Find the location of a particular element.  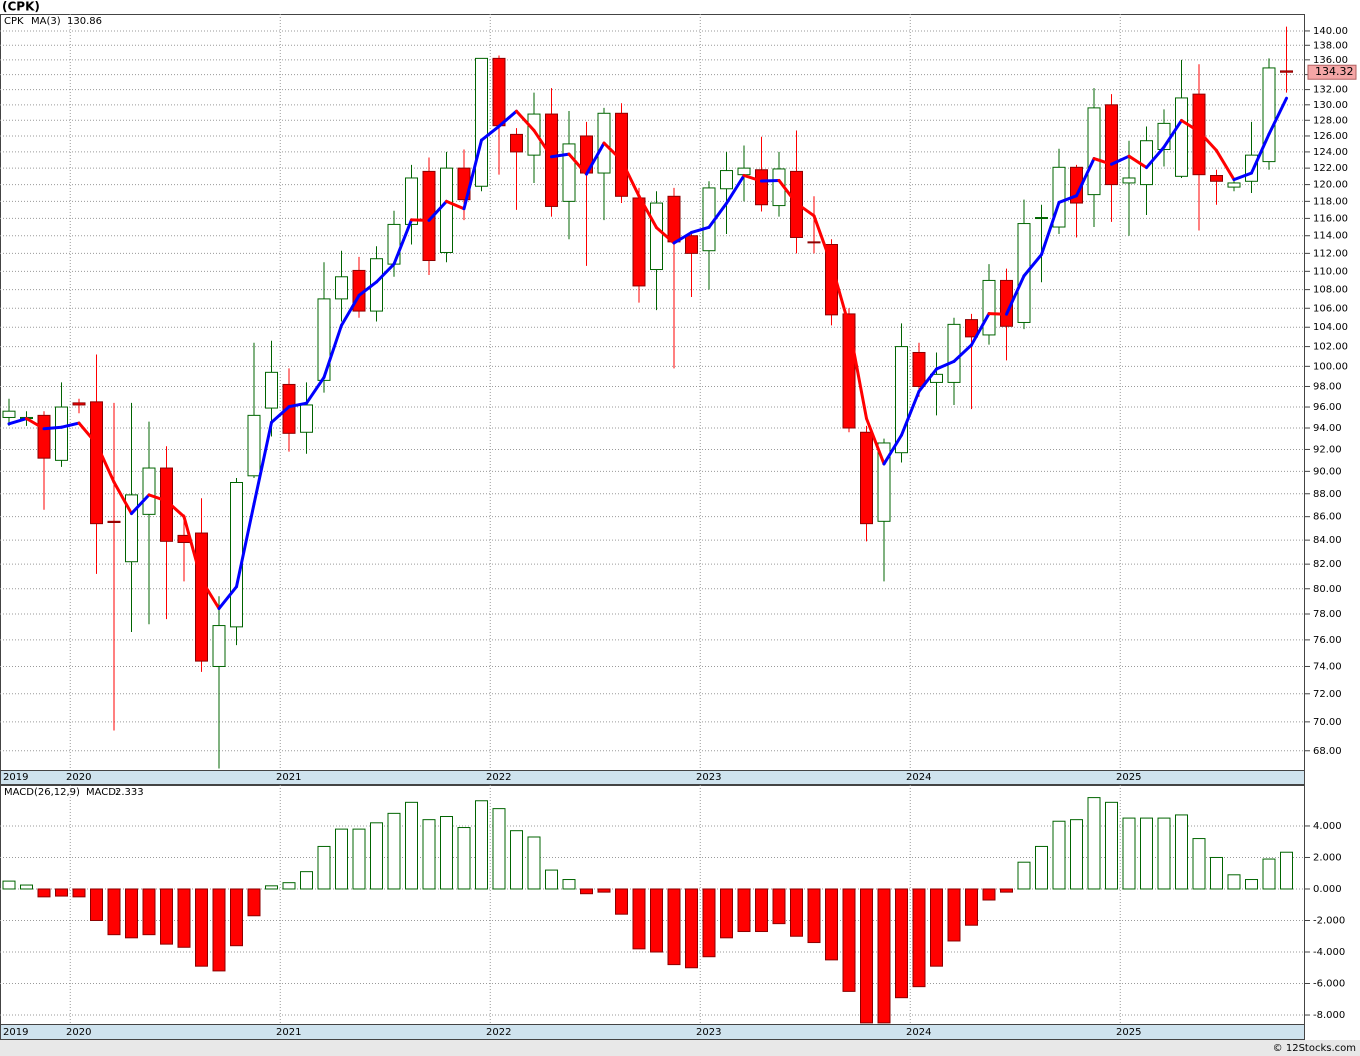

y-tick-label: -4.000 is located at coordinates (1329, 952).